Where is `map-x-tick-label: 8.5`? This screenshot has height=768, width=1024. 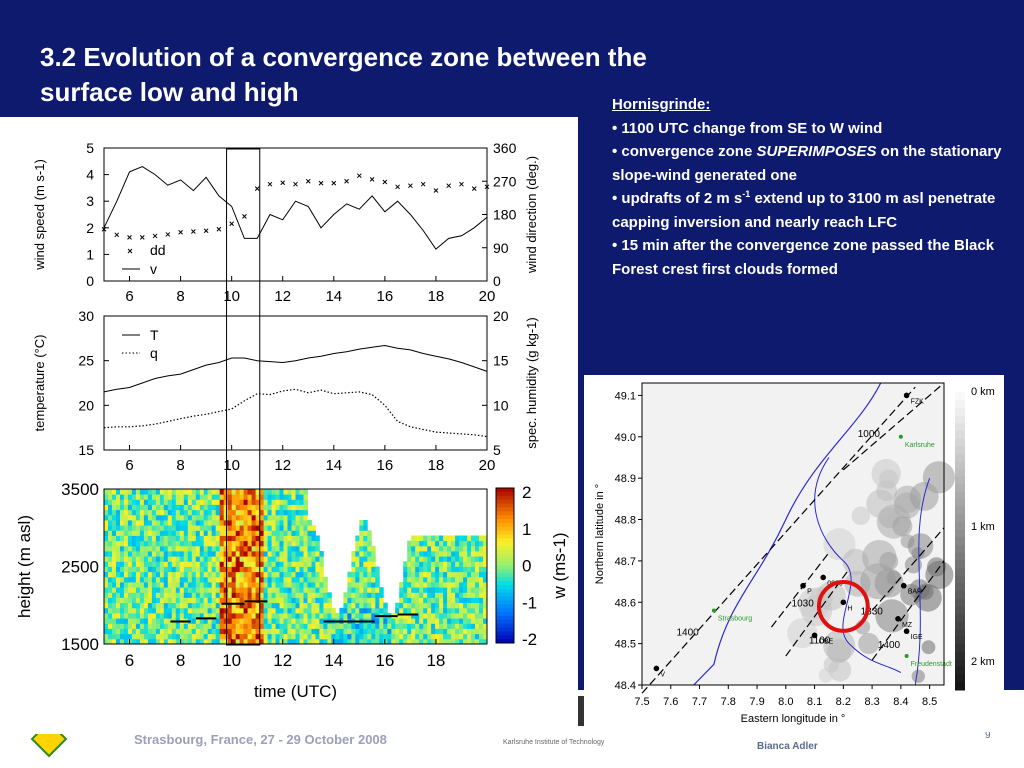 map-x-tick-label: 8.5 is located at coordinates (929, 702).